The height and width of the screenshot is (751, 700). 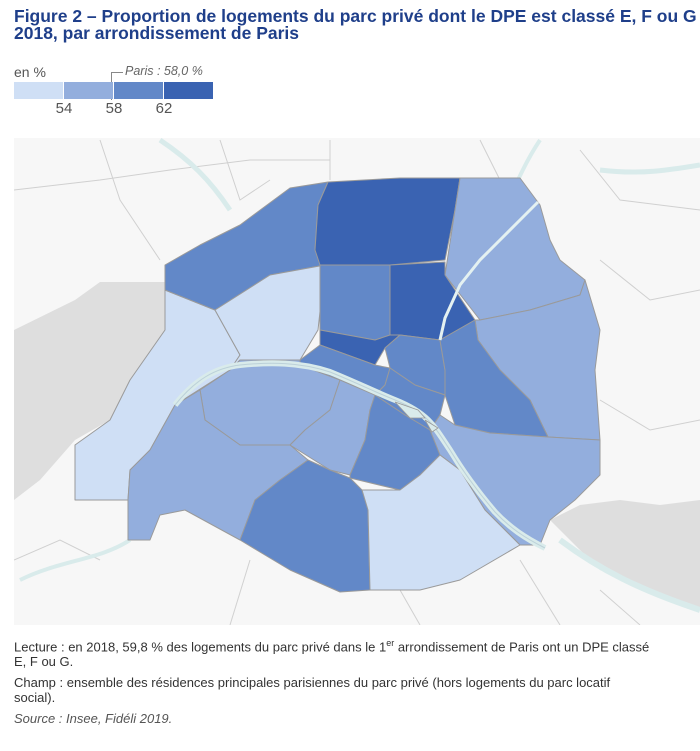 I want to click on river-south-east, so click(x=629, y=575).